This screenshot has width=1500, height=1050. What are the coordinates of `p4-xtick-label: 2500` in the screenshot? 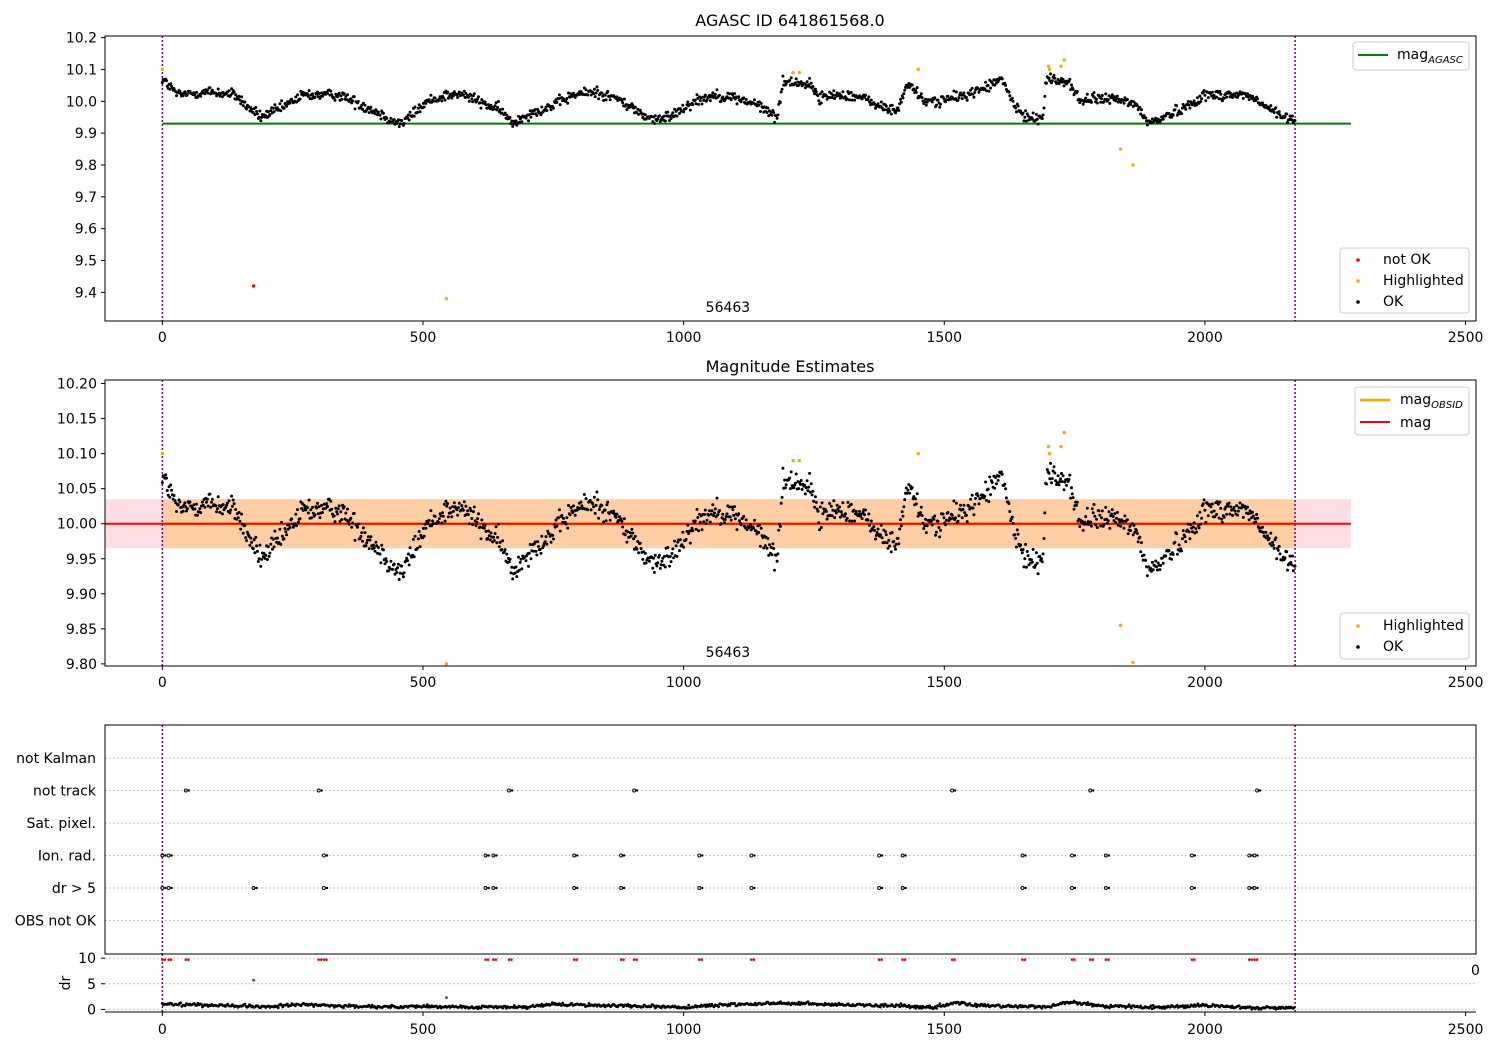 It's located at (1466, 1030).